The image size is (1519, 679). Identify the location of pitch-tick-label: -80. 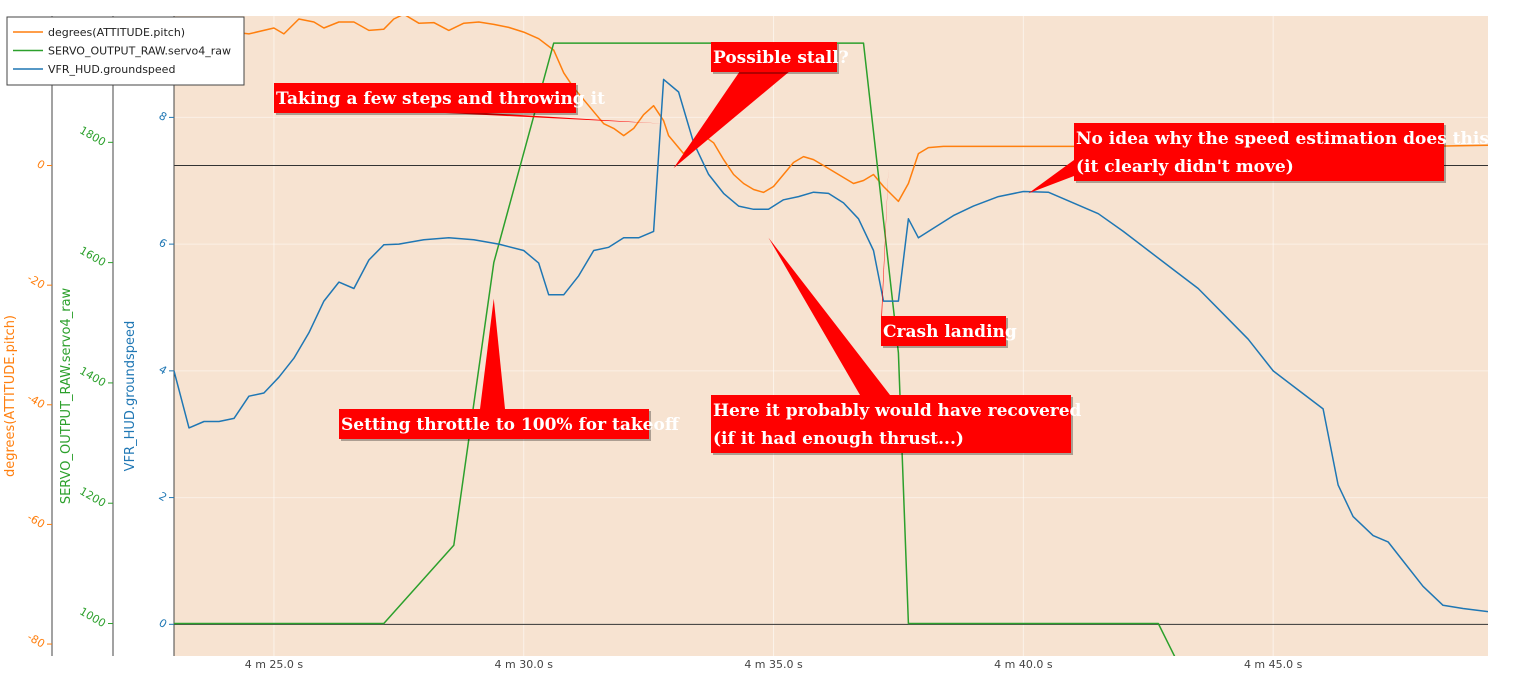
(36, 640).